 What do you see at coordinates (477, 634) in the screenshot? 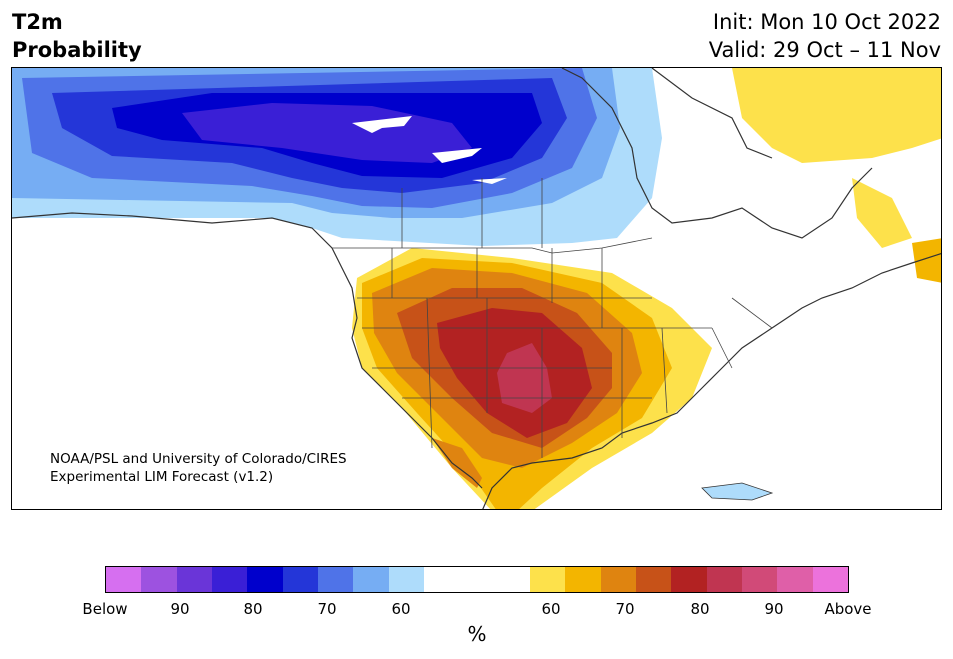
I see `colorbar-unit-label: %` at bounding box center [477, 634].